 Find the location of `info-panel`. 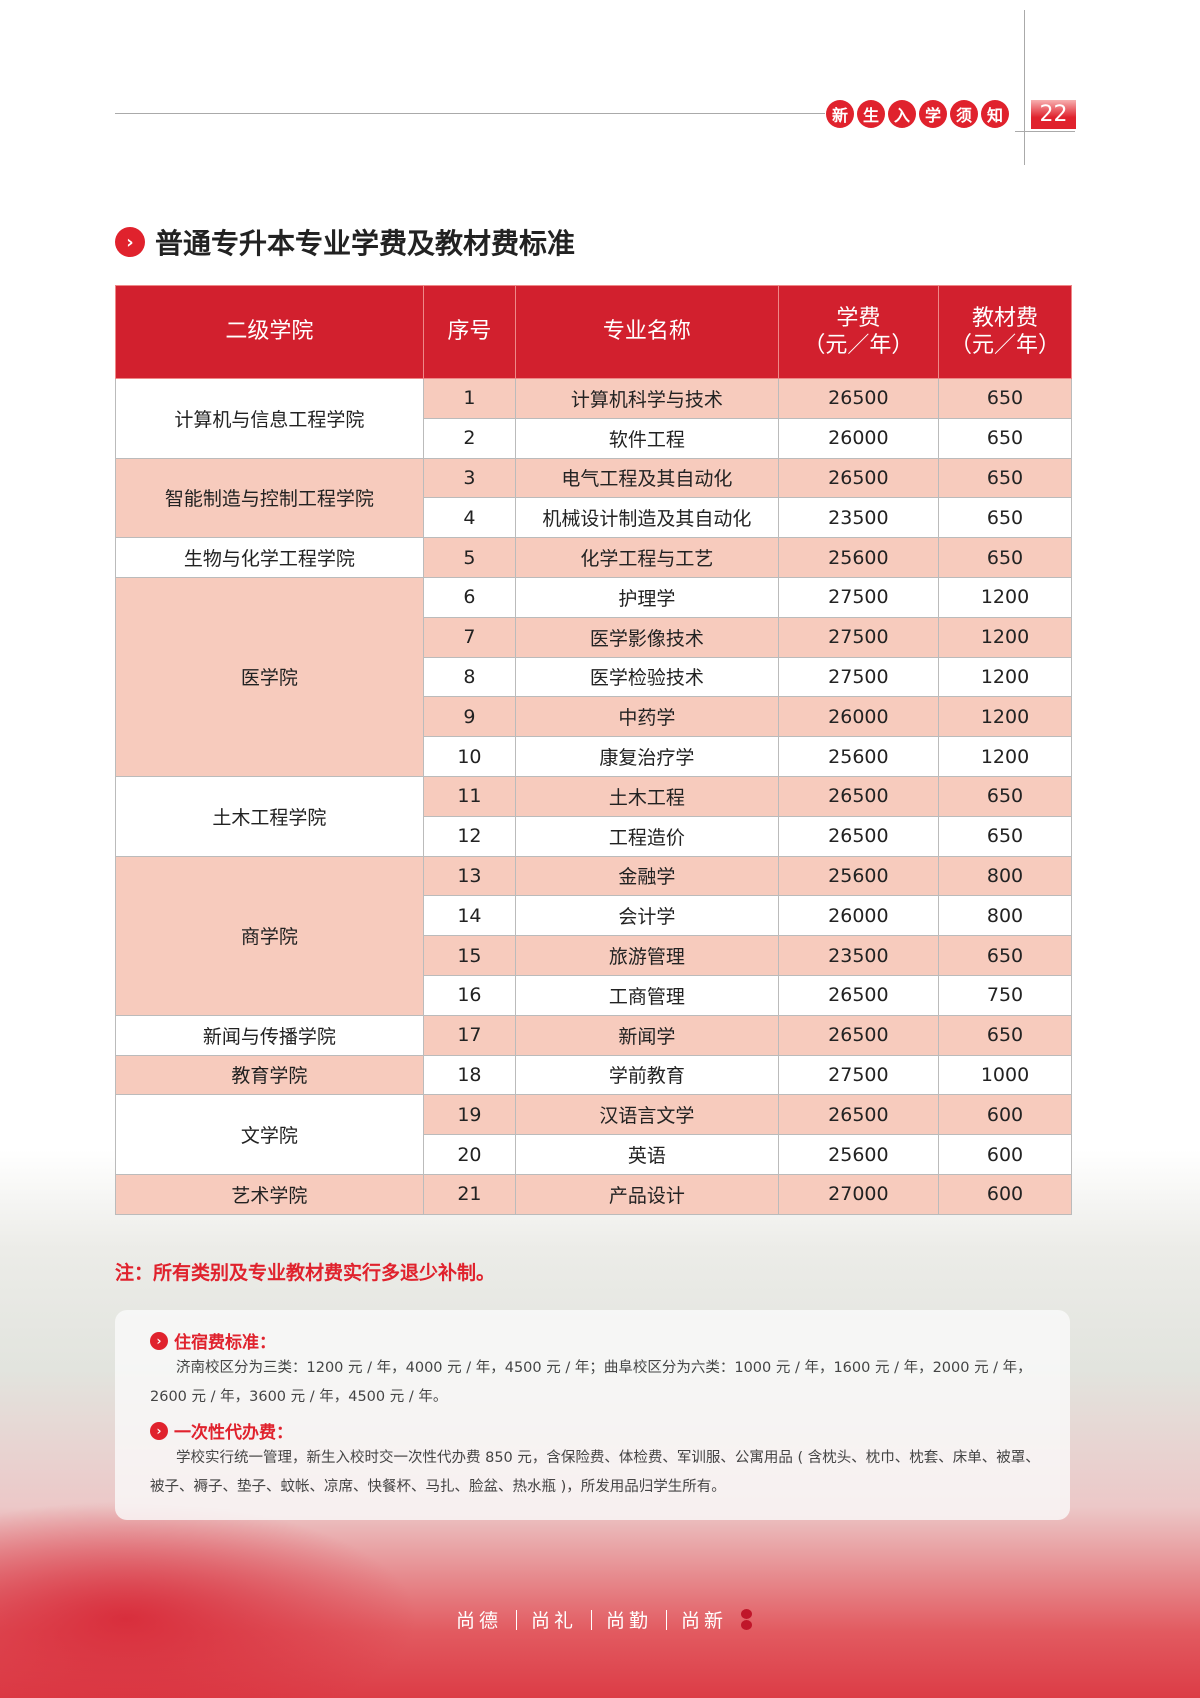

info-panel is located at coordinates (592, 1415).